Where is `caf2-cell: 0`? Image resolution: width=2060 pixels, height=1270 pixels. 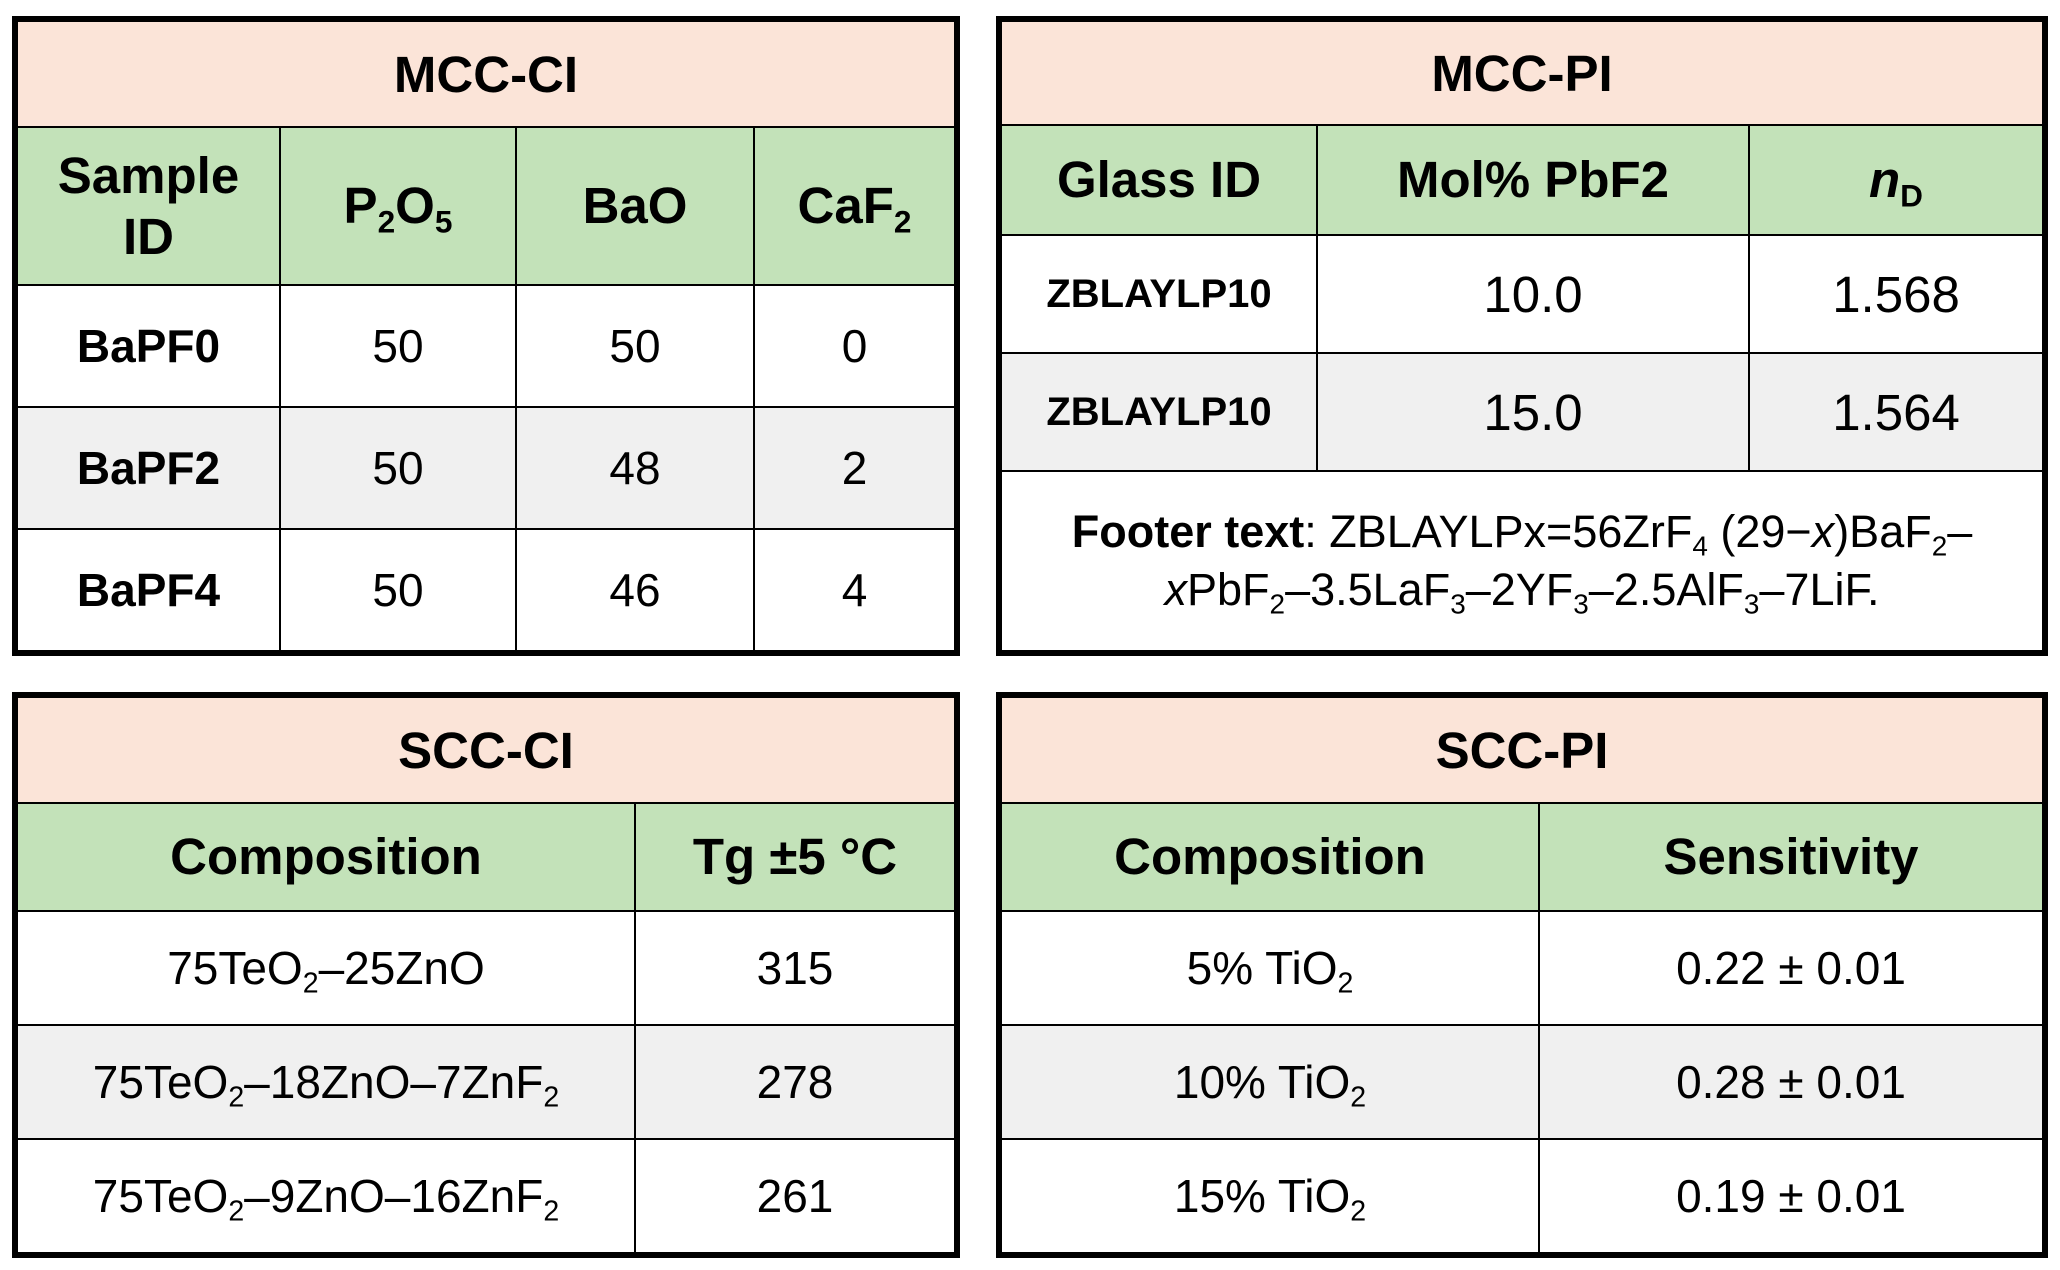 caf2-cell: 0 is located at coordinates (854, 346).